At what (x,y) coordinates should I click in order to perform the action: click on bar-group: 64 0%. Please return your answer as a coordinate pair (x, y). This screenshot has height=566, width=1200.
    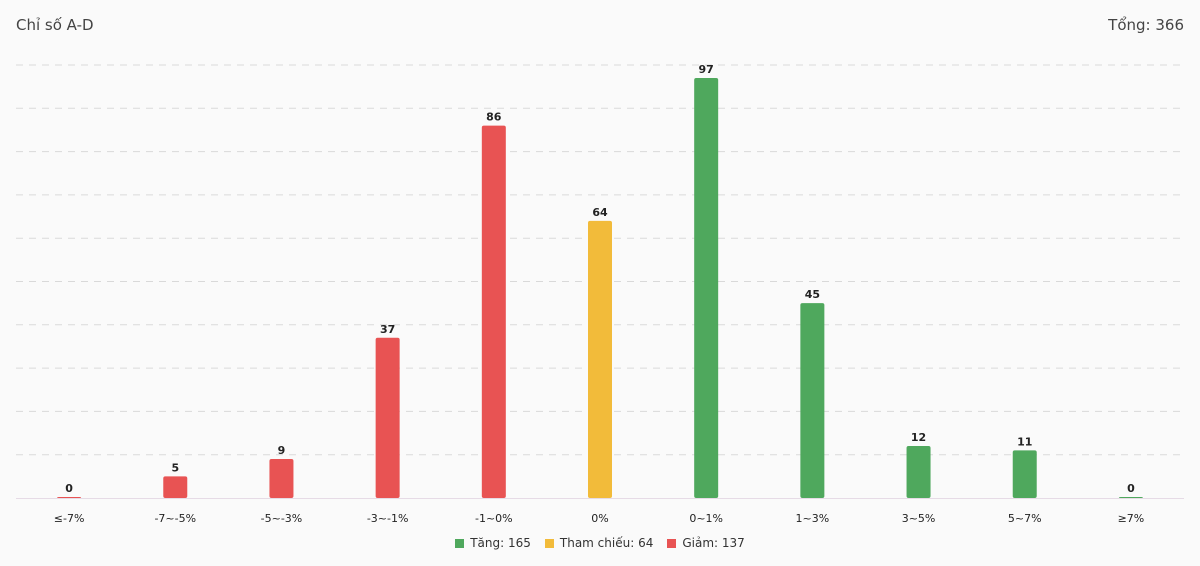
    Looking at the image, I should click on (600, 365).